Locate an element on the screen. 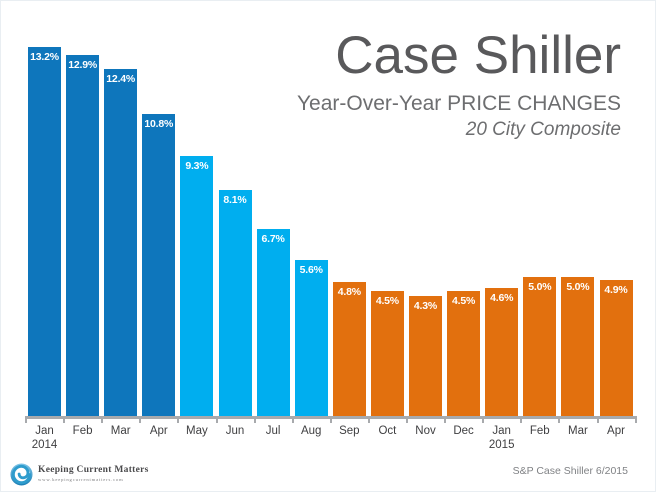  bar: 12.4% is located at coordinates (121, 243).